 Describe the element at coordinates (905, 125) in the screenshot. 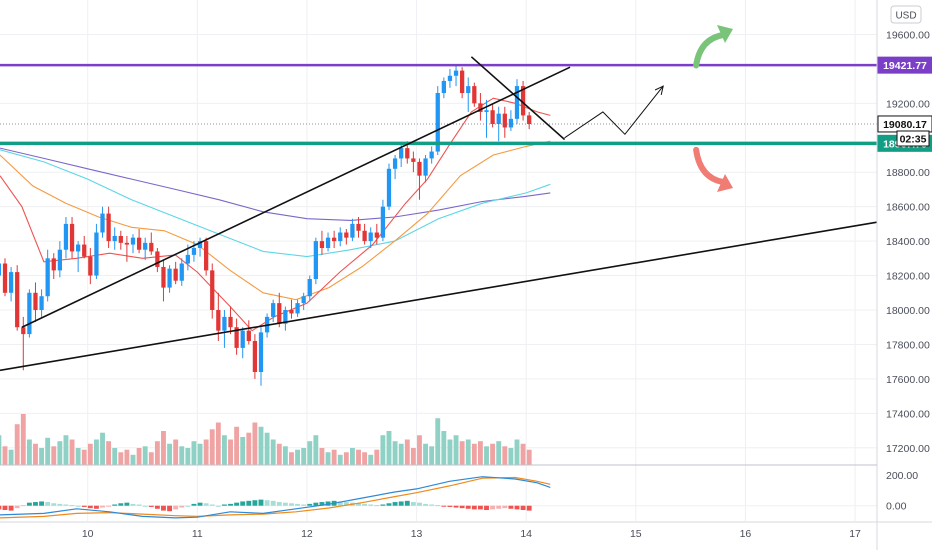

I see `price-tag-label: 19080.17` at that location.